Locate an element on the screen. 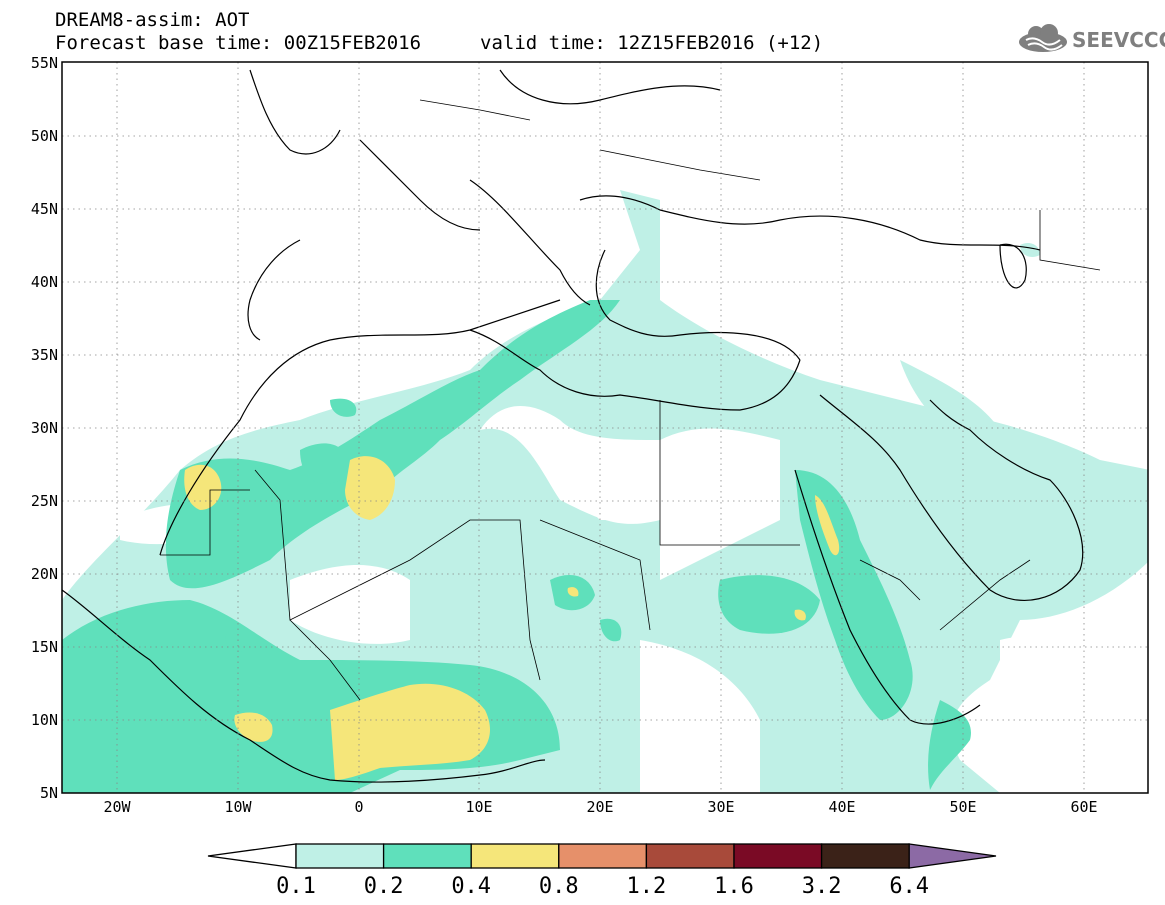 This screenshot has height=905, width=1165. colorbar-label: 0.2 is located at coordinates (384, 886).